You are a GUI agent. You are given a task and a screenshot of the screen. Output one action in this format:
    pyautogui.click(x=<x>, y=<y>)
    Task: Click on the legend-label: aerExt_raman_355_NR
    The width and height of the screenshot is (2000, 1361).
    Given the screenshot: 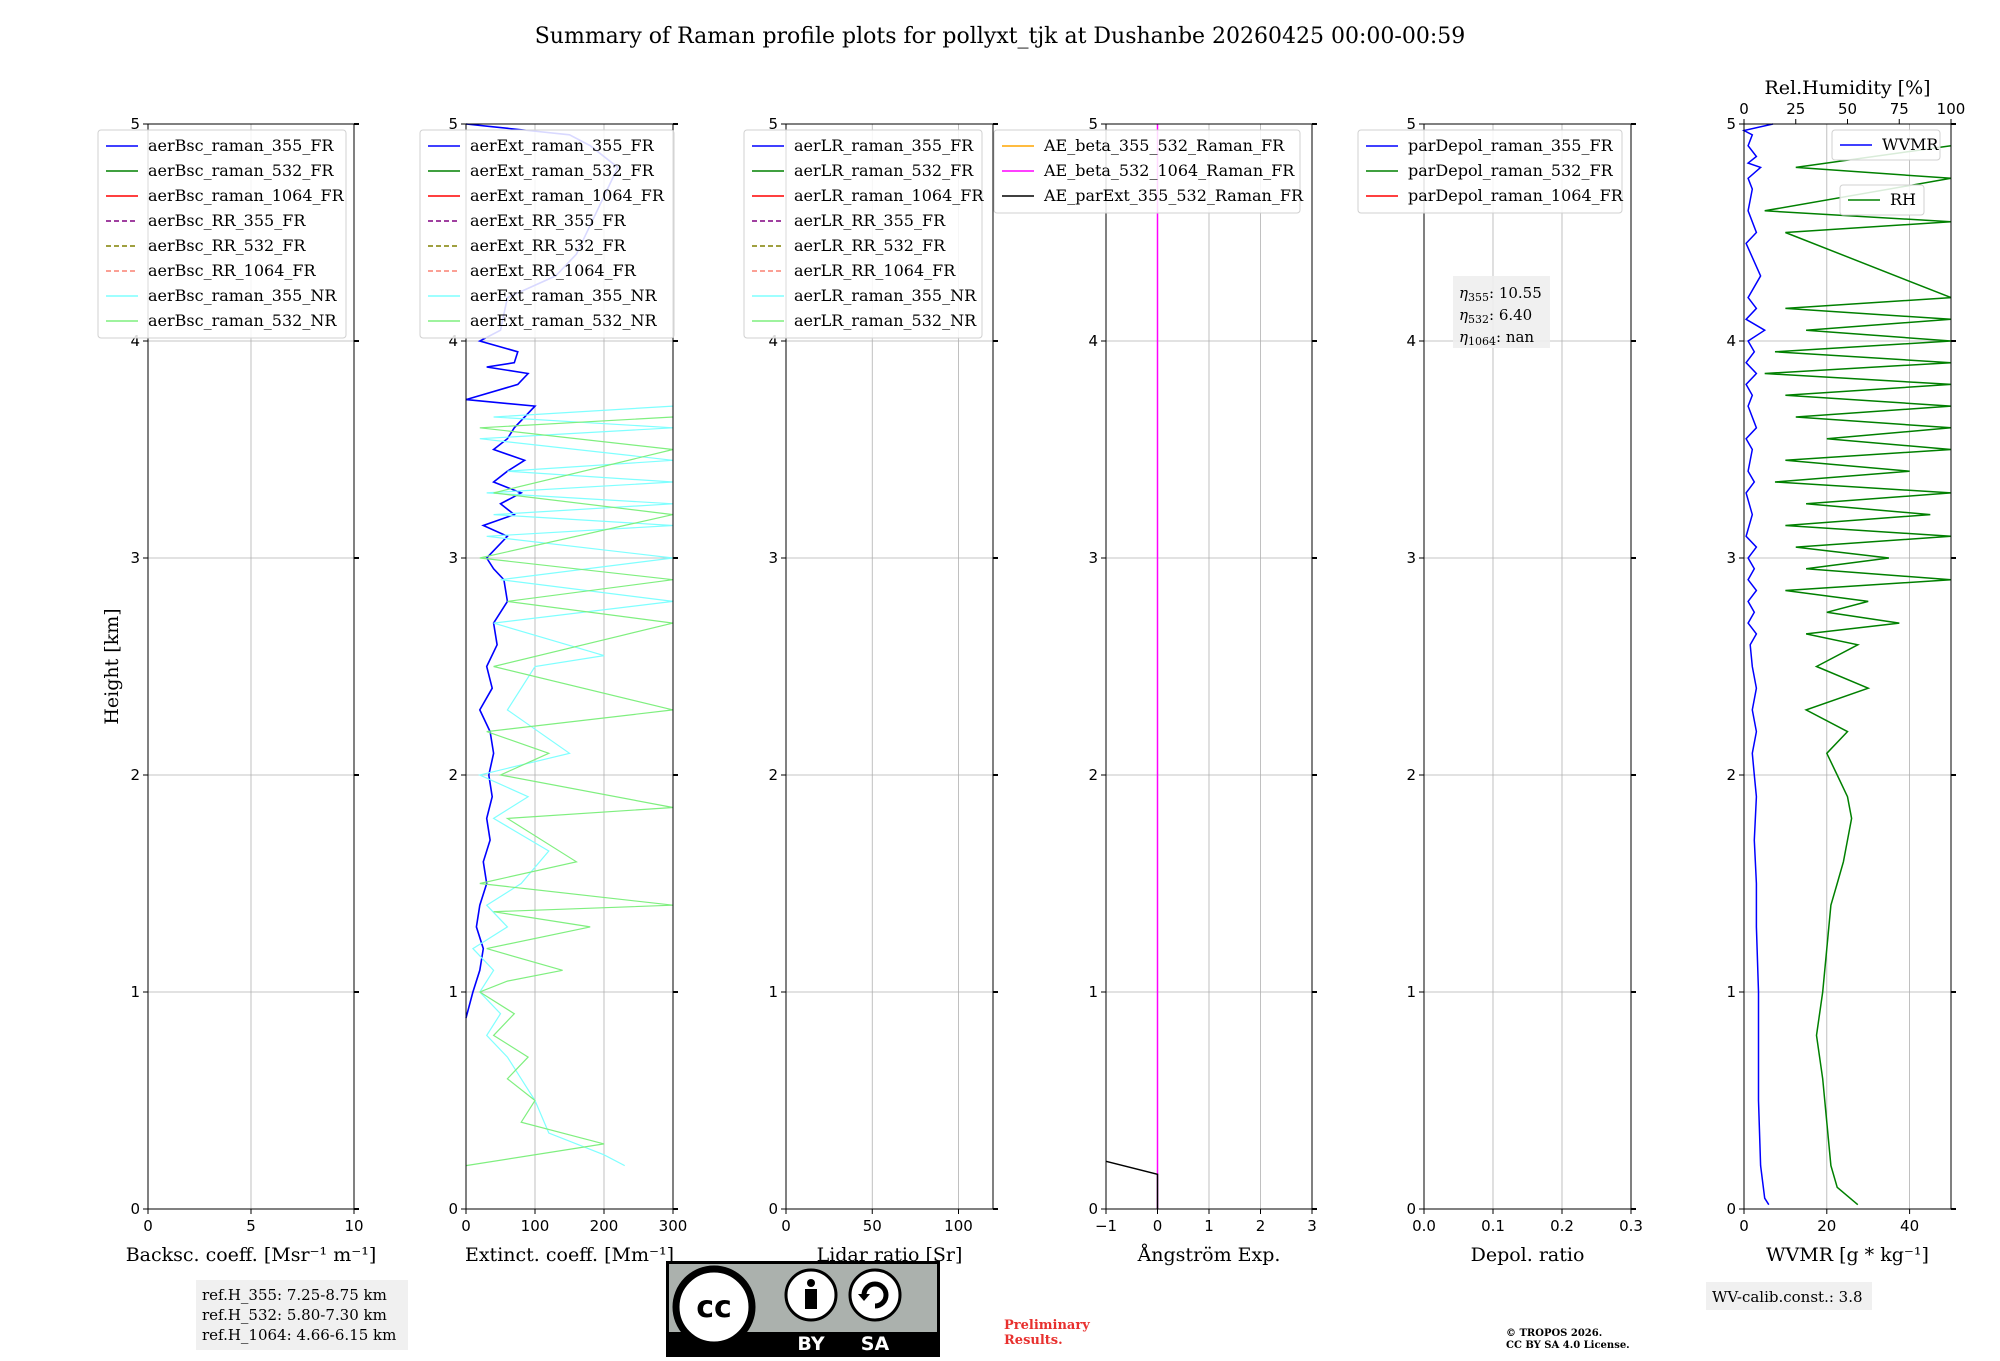 What is the action you would take?
    pyautogui.click(x=564, y=295)
    